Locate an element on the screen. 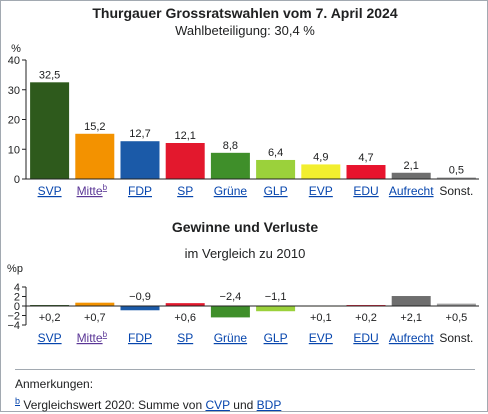 The width and height of the screenshot is (488, 414). chart2-title: Gewinne und Verluste is located at coordinates (245, 227).